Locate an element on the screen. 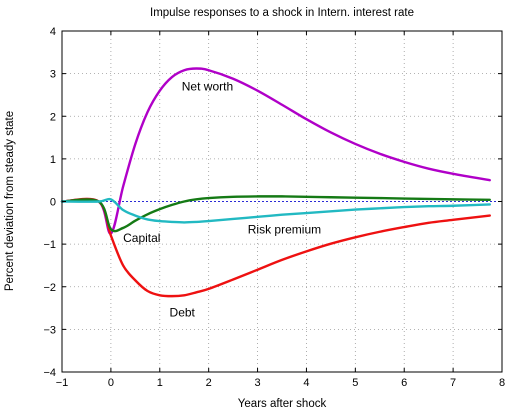  series-line-capital is located at coordinates (275, 214).